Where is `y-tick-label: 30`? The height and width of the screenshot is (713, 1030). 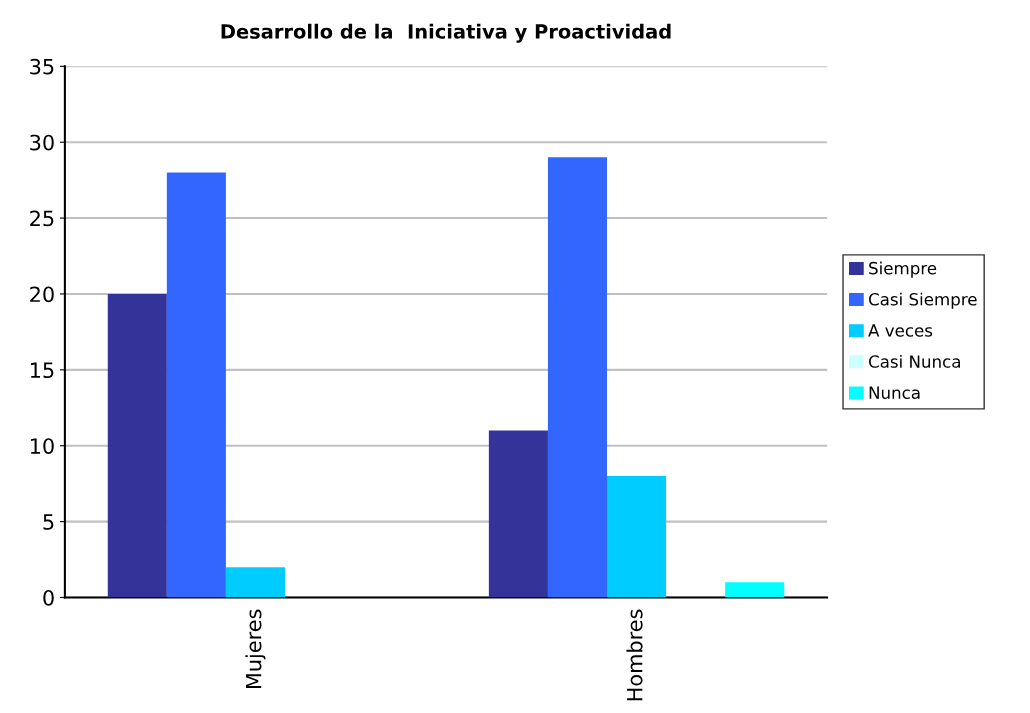
y-tick-label: 30 is located at coordinates (42, 142).